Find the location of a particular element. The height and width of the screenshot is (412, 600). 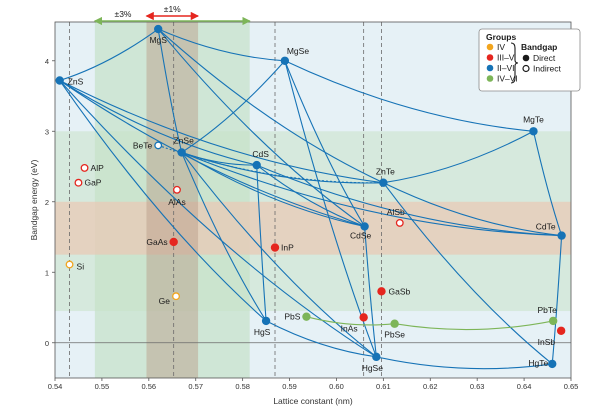

data-point-mgs is located at coordinates (158, 29).